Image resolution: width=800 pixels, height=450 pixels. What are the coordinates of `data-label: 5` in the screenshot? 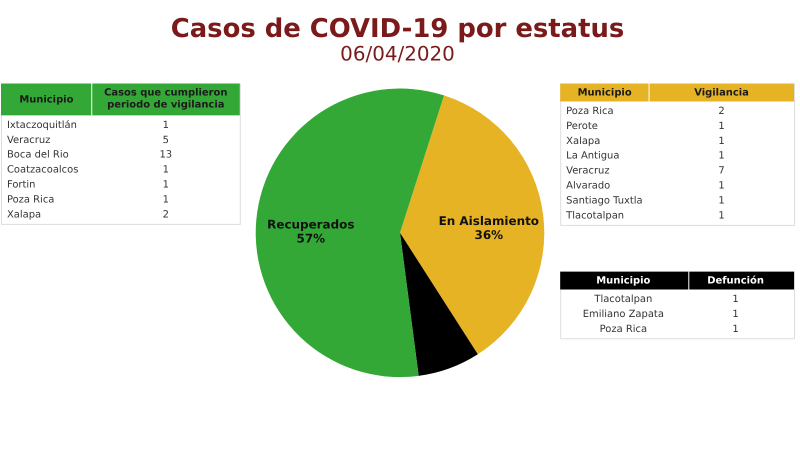 It's located at (165, 140).